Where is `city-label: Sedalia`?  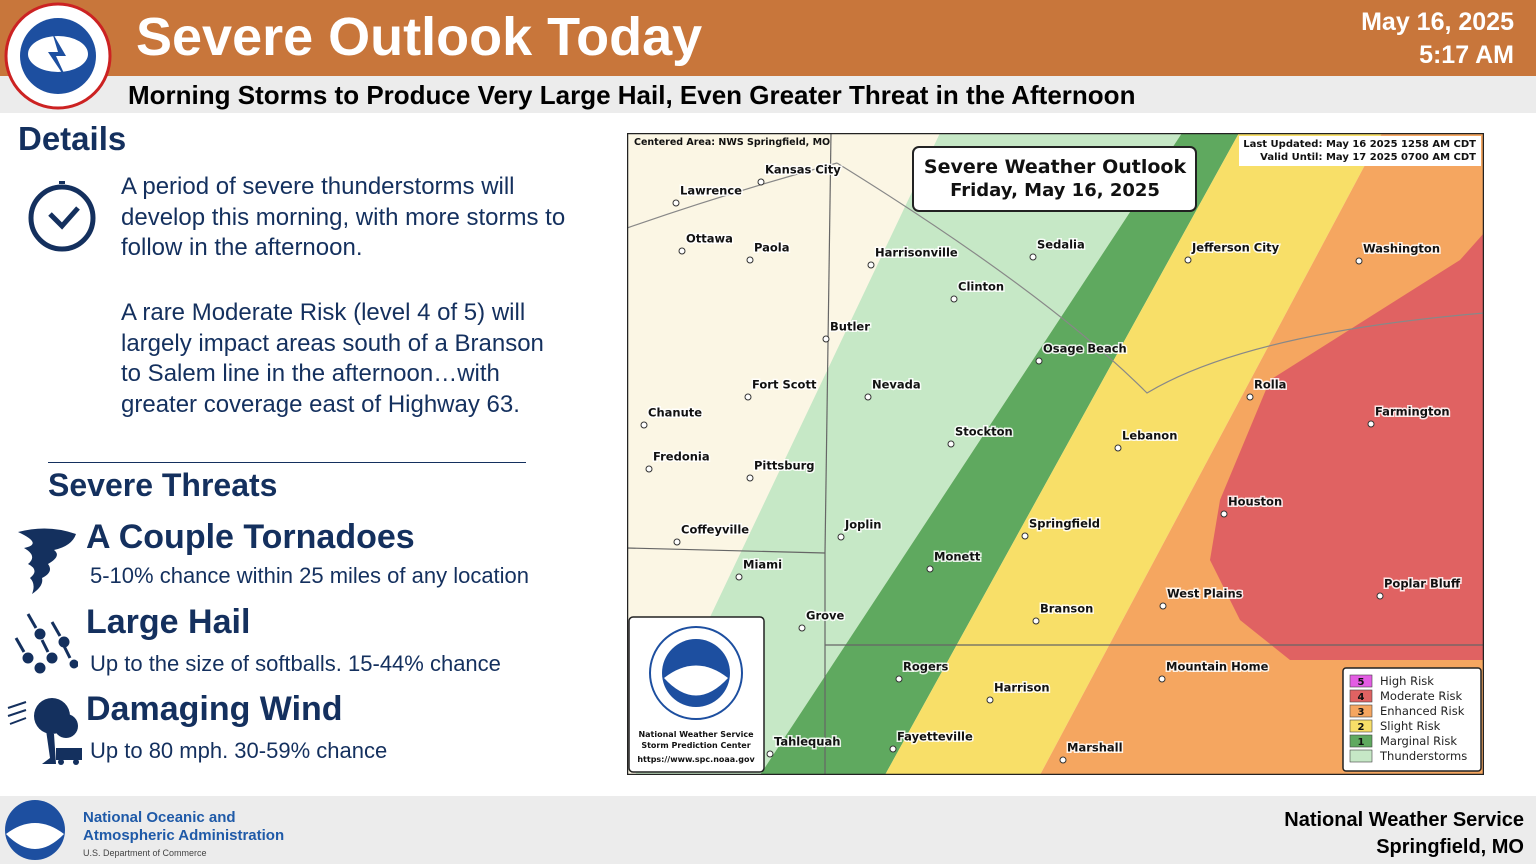 city-label: Sedalia is located at coordinates (1061, 245).